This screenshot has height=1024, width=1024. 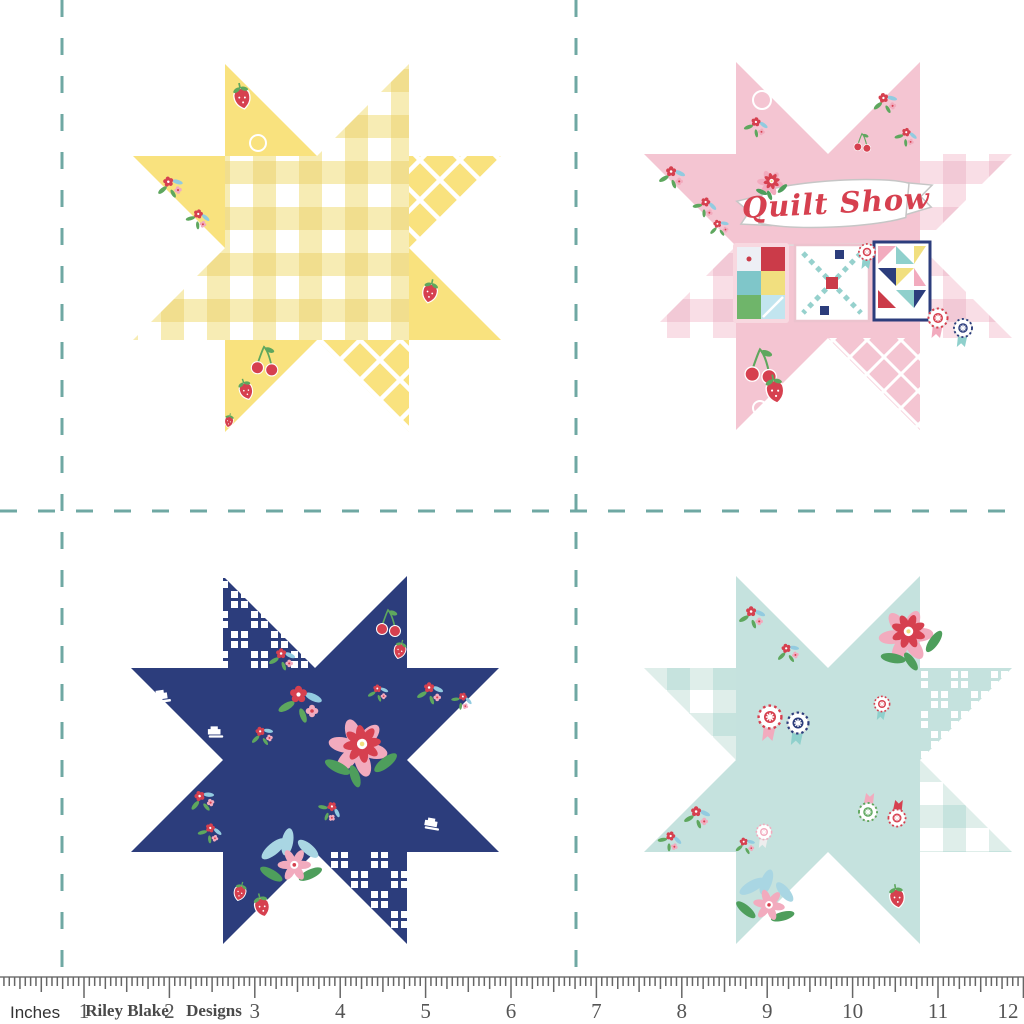 What do you see at coordinates (127, 1010) in the screenshot?
I see `ruler-brand-name: Riley Blake` at bounding box center [127, 1010].